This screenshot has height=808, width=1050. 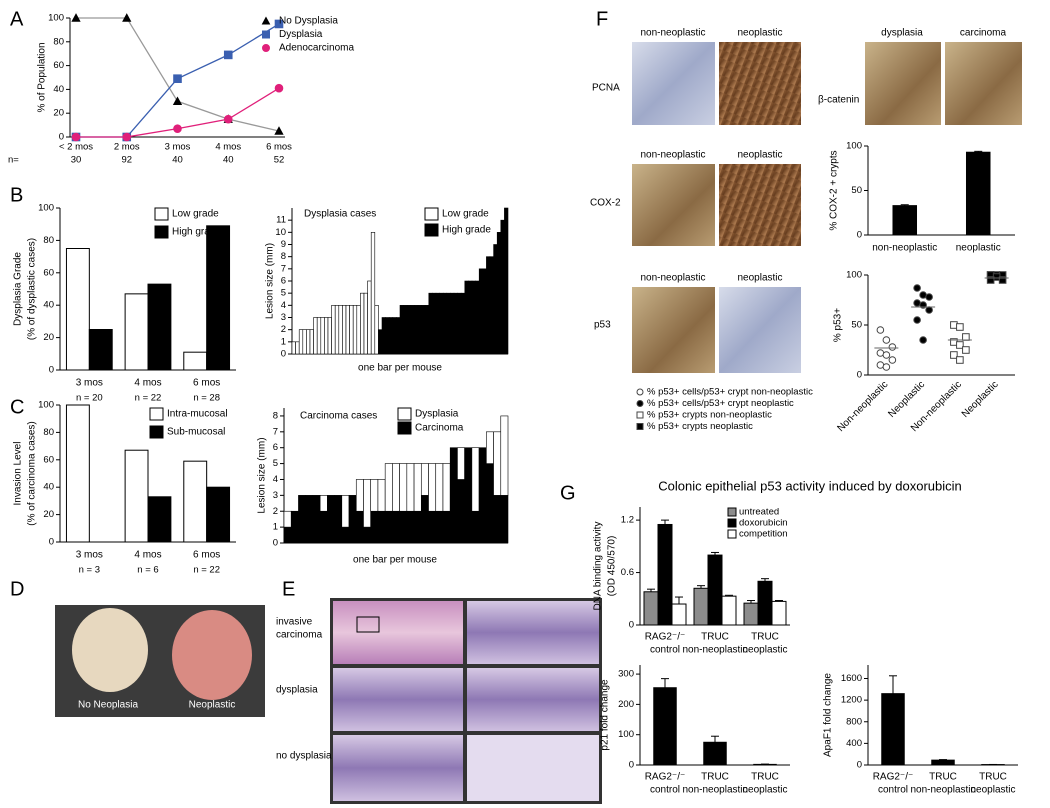 What do you see at coordinates (283, 256) in the screenshot?
I see `y-tick-label: 8` at bounding box center [283, 256].